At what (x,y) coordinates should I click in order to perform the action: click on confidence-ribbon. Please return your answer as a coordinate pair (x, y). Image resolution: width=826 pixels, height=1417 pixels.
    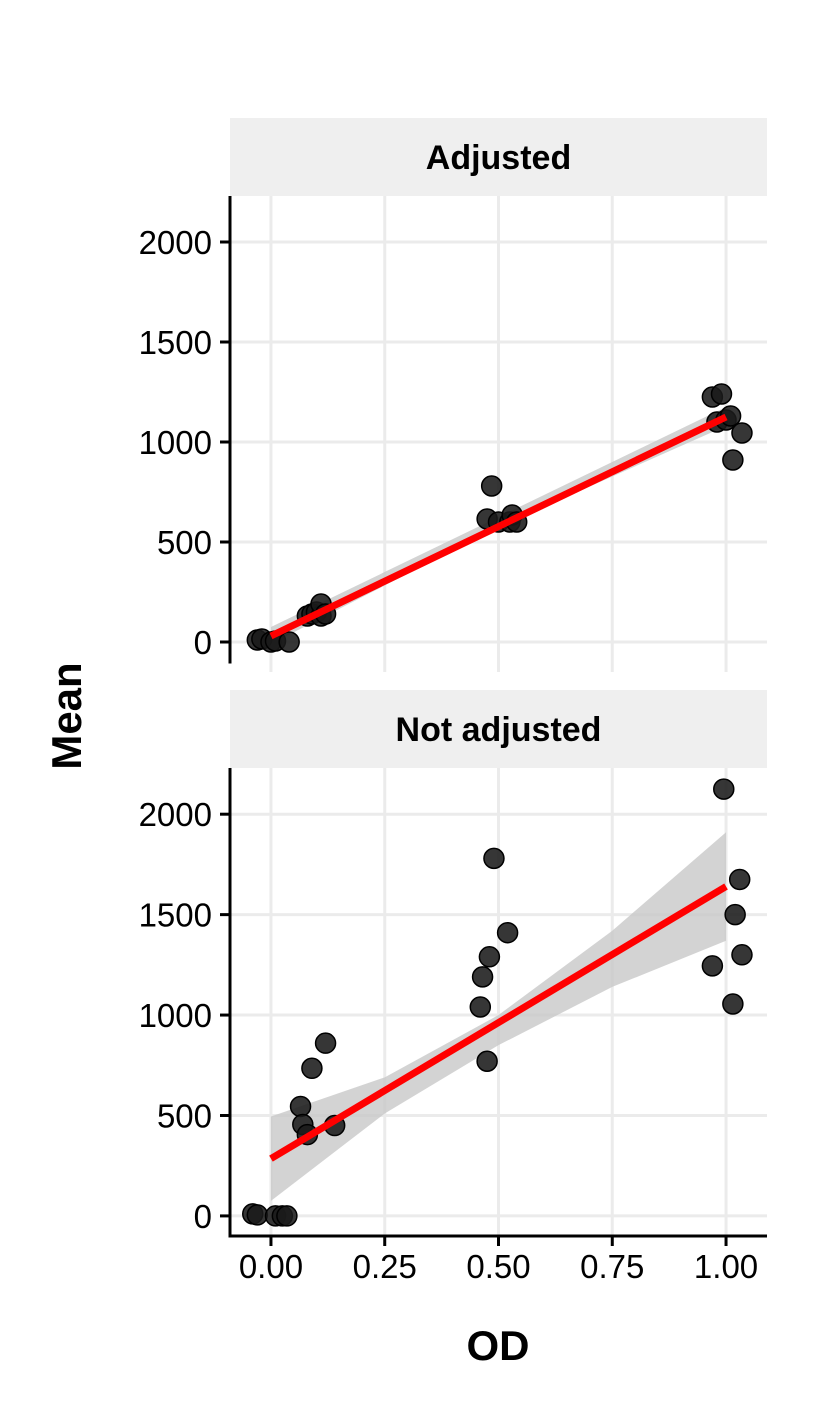
    Looking at the image, I should click on (498, 1016).